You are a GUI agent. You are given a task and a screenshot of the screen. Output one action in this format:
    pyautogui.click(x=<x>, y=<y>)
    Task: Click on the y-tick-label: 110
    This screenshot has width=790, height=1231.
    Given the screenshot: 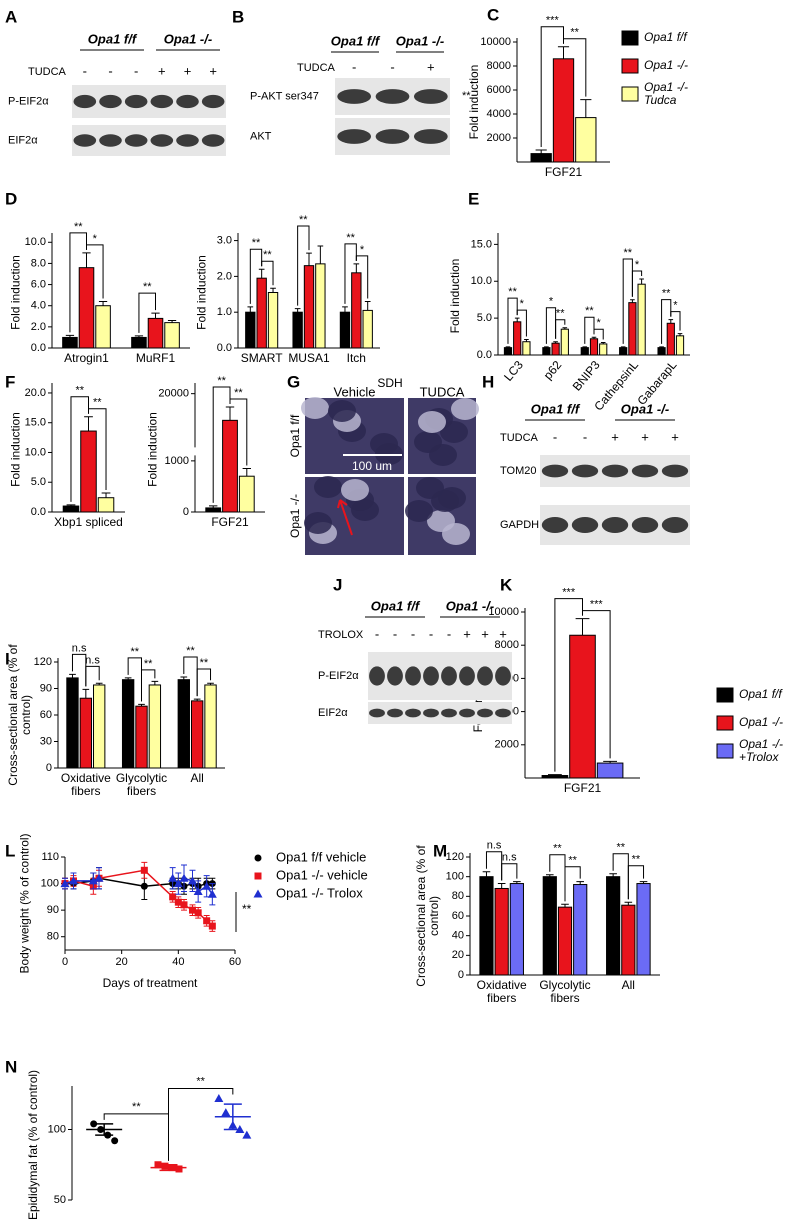 What is the action you would take?
    pyautogui.click(x=50, y=857)
    